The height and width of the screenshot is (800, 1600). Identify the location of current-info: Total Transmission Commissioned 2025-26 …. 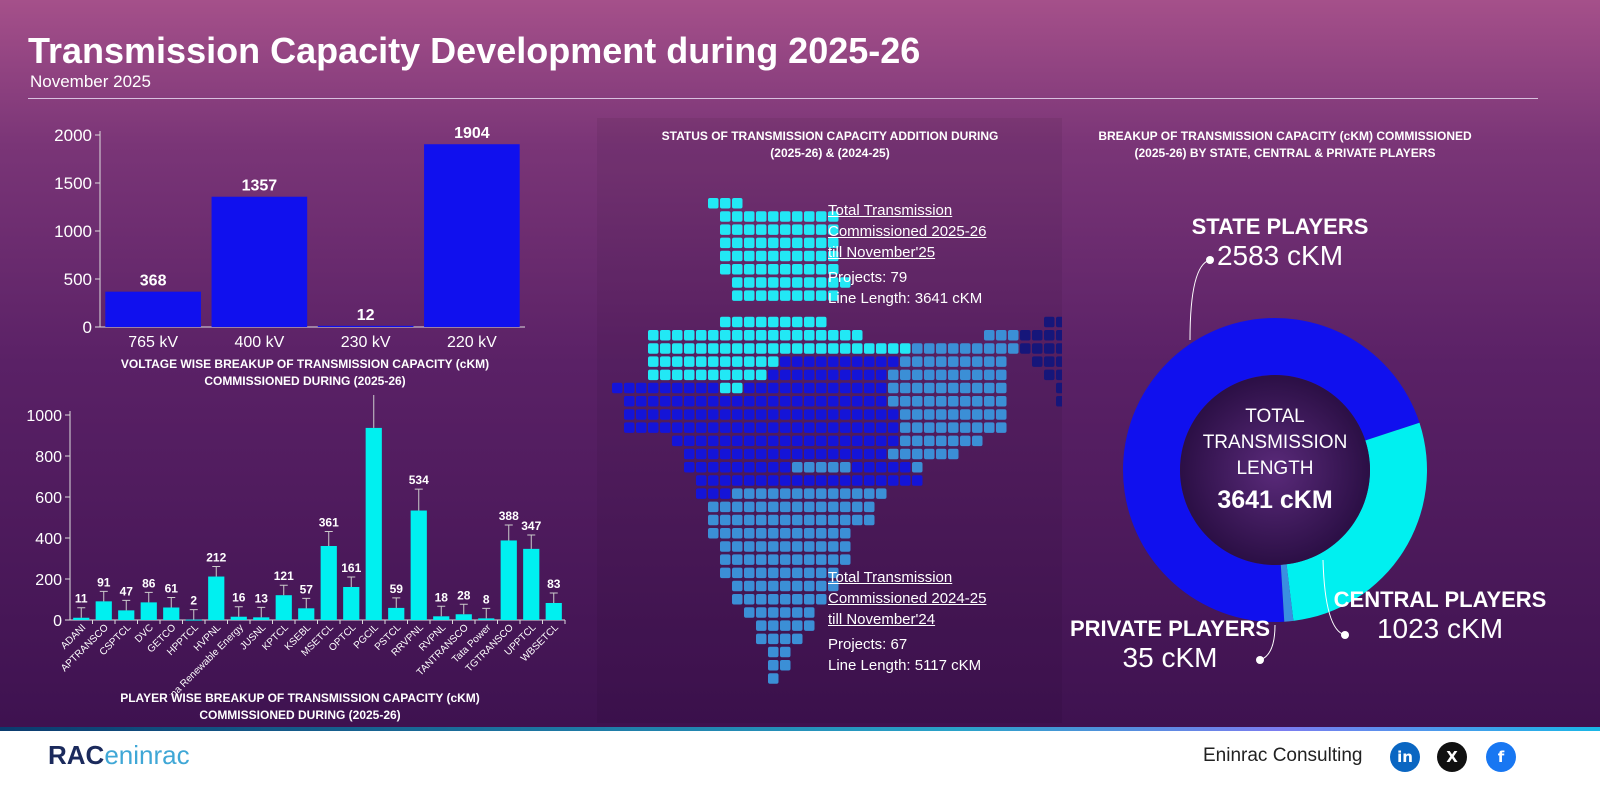
(907, 254).